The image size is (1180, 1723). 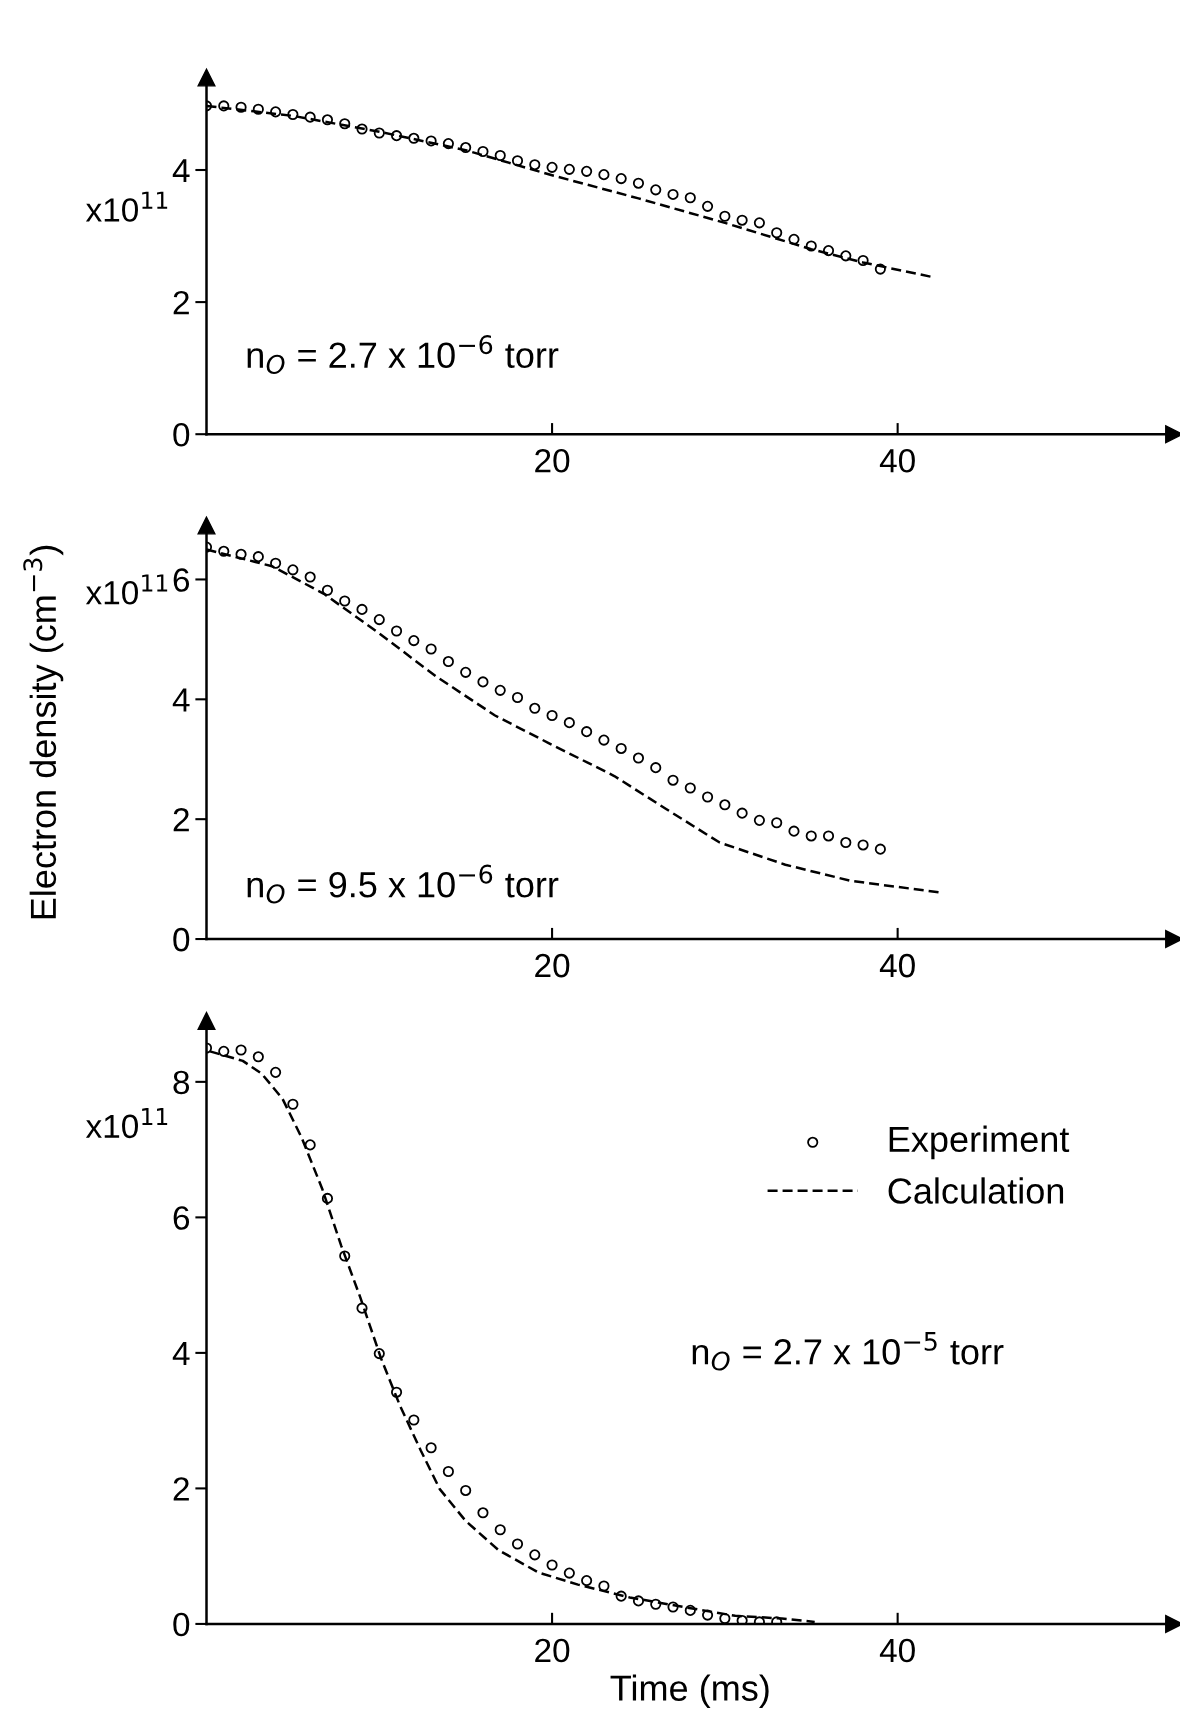 I want to click on annotation: n$_{O}$ = 2.7 x 10$^{−6}$ torr, so click(x=403, y=354).